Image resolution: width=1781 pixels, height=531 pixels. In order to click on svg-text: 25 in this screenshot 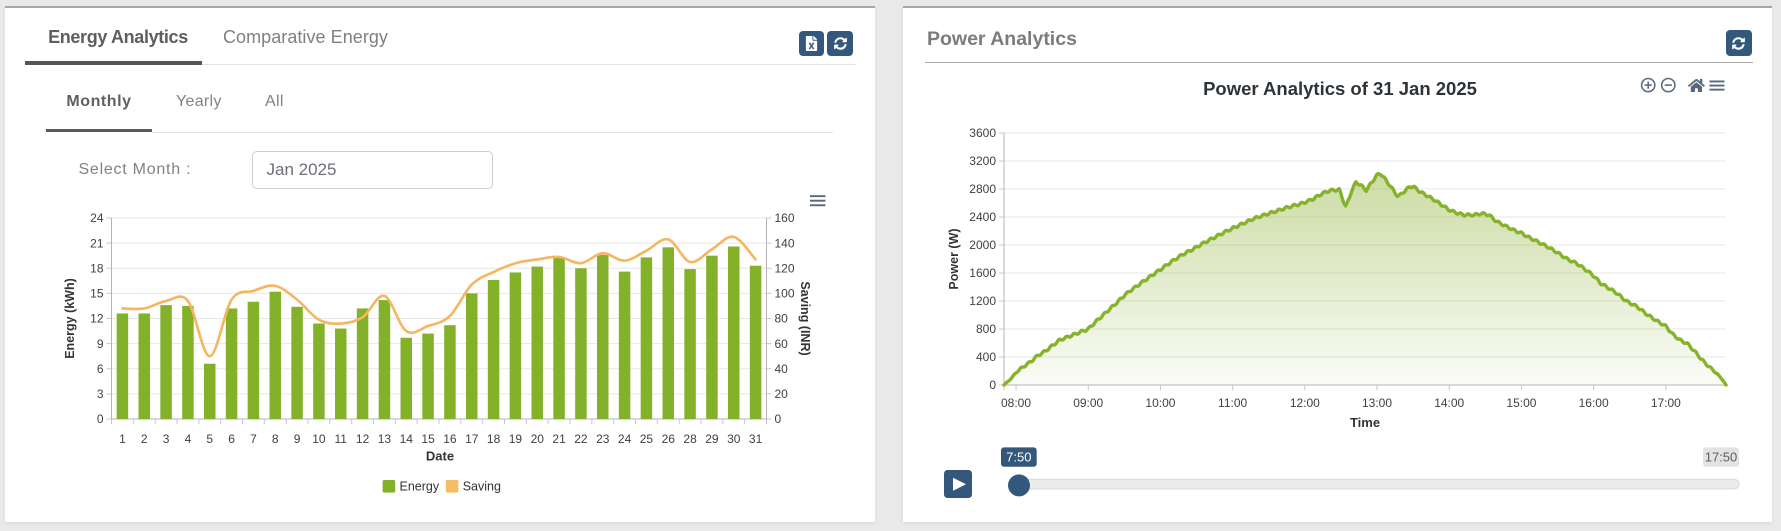, I will do `click(647, 439)`.